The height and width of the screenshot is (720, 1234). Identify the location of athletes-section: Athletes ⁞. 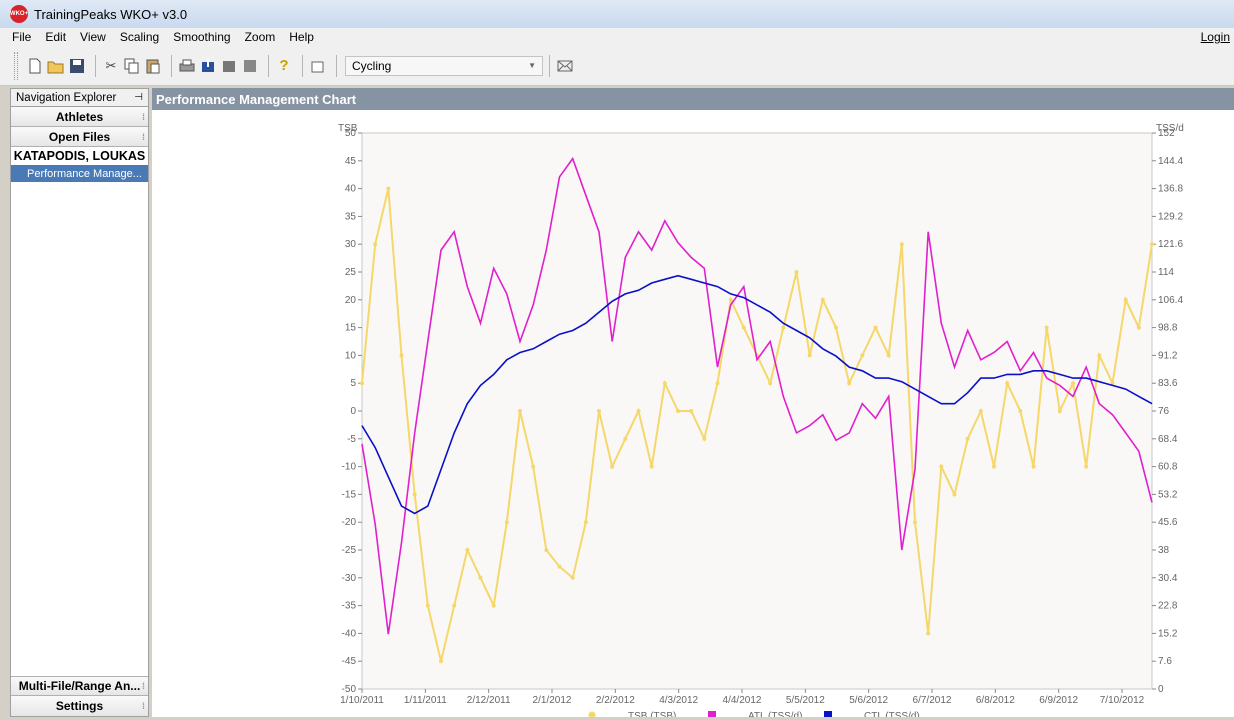
(79, 117).